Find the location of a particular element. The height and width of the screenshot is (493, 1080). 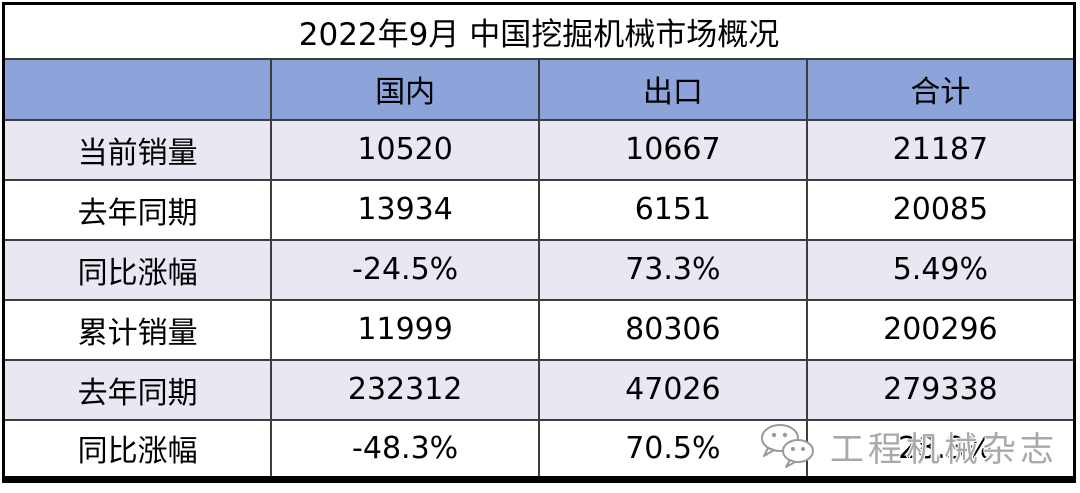

table-row: 去年同期 13934 6151 20085 is located at coordinates (539, 209).